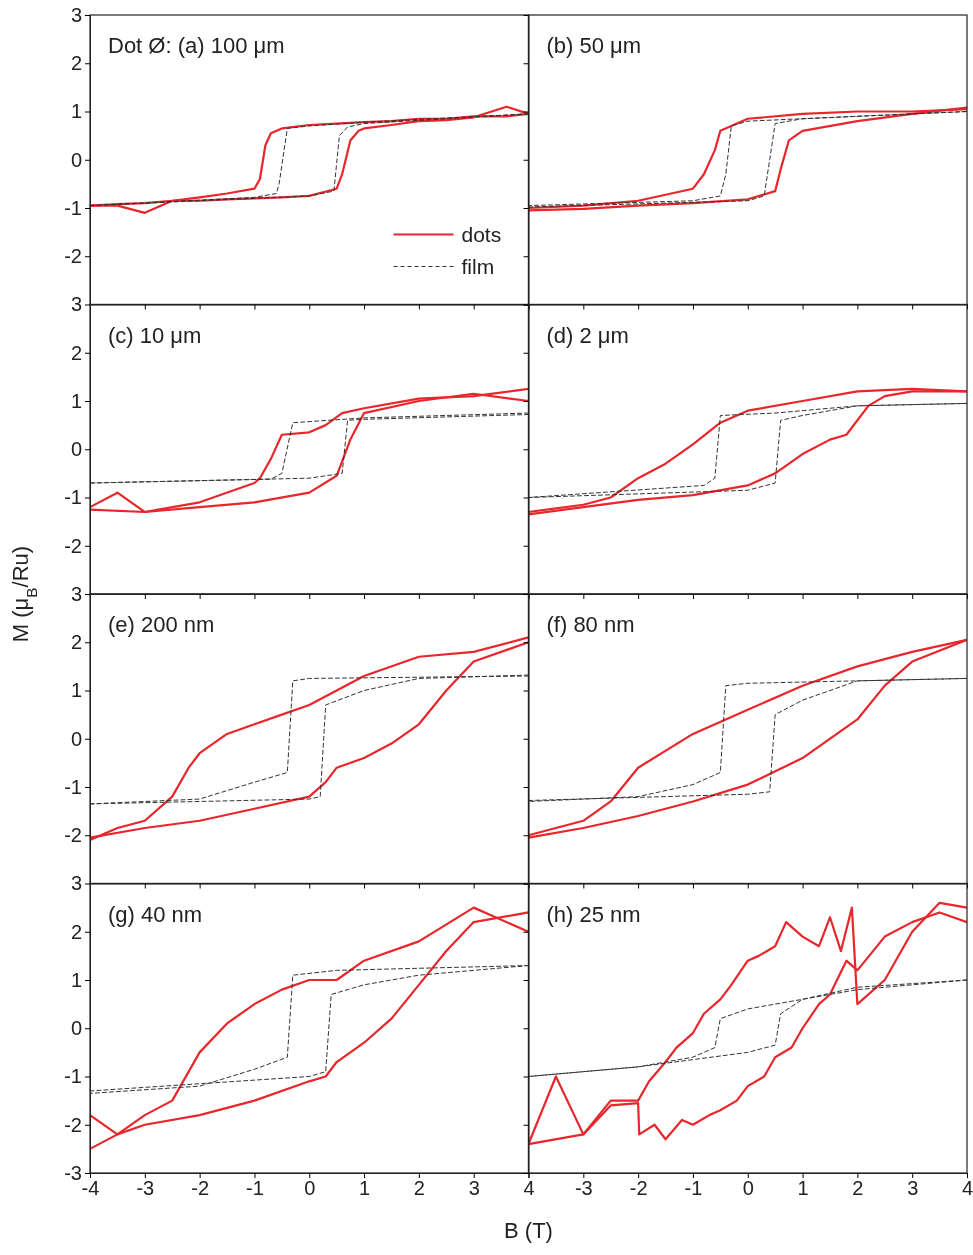 The image size is (973, 1255). Describe the element at coordinates (90, 1188) in the screenshot. I see `x-tick-label: -4` at that location.